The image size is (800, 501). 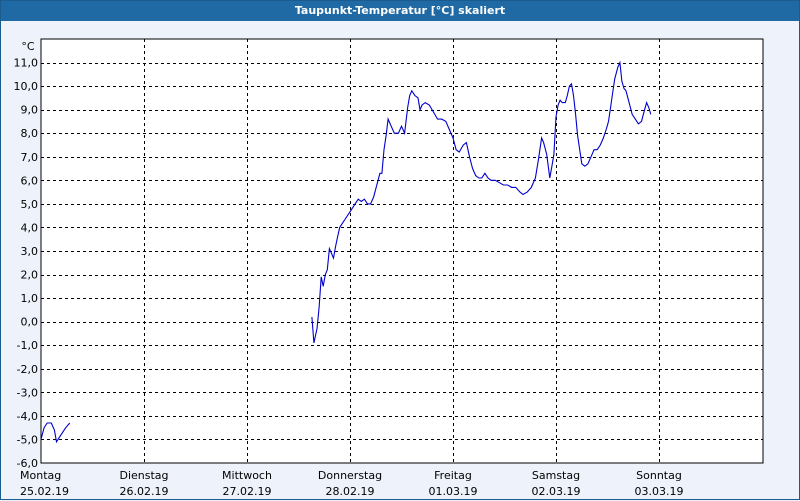 What do you see at coordinates (27, 369) in the screenshot?
I see `y-tick-label: -2,0` at bounding box center [27, 369].